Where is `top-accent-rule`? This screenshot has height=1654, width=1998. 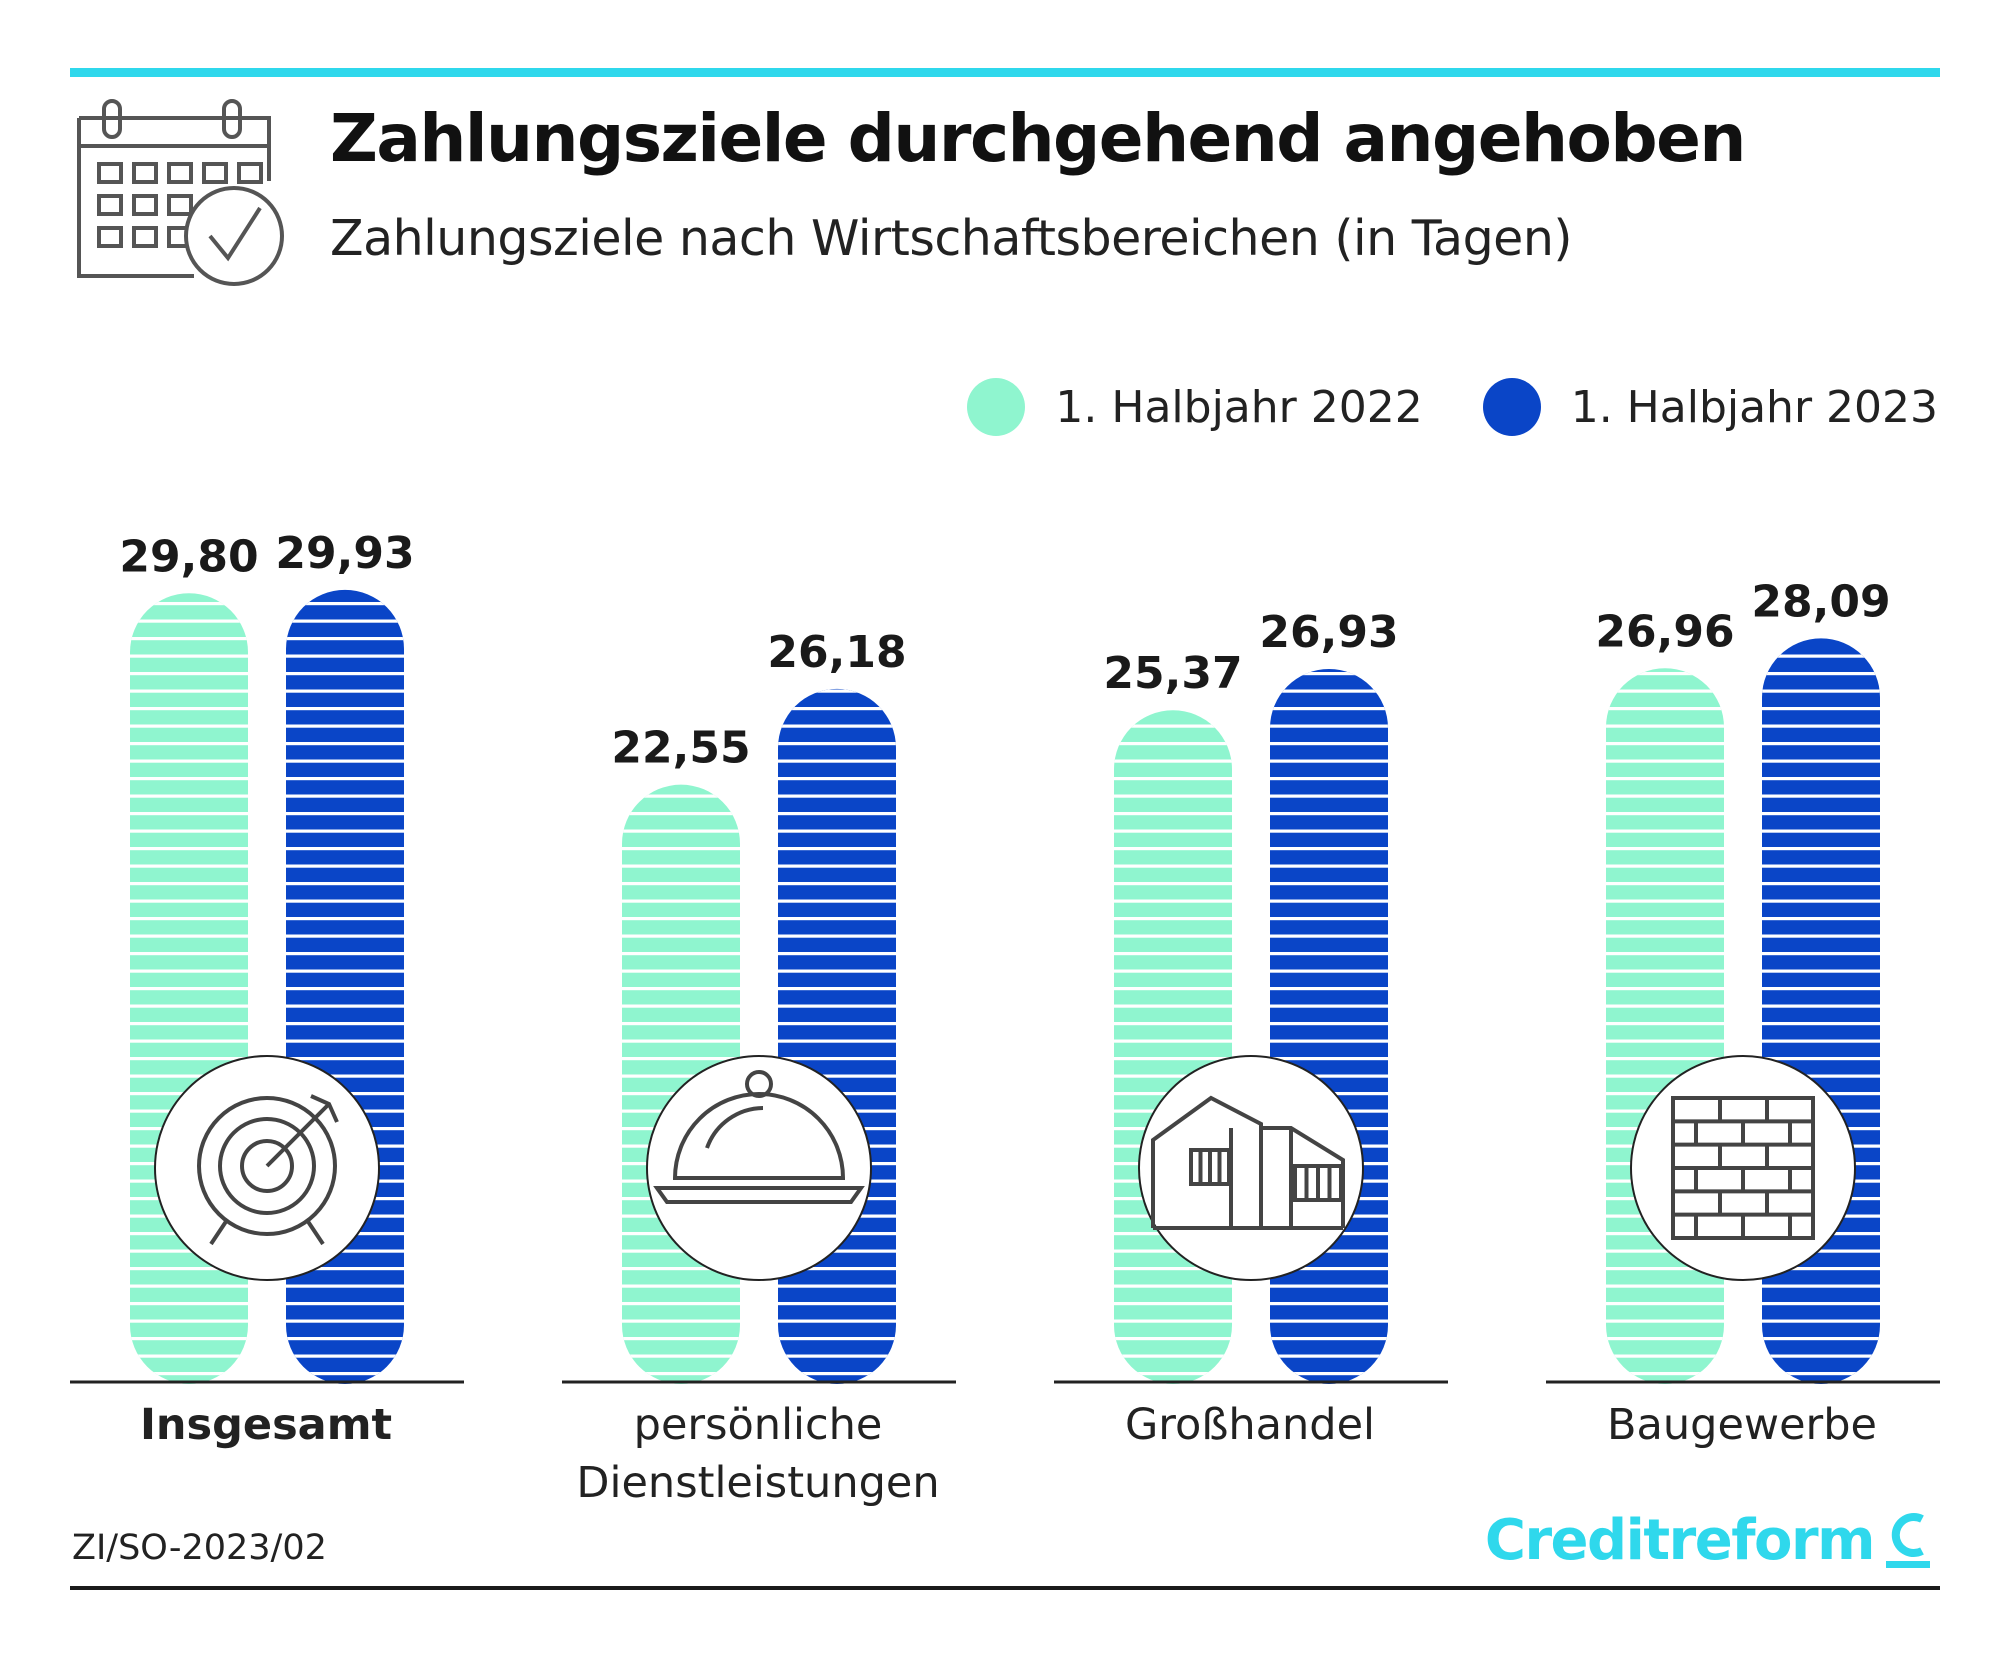 top-accent-rule is located at coordinates (1005, 72).